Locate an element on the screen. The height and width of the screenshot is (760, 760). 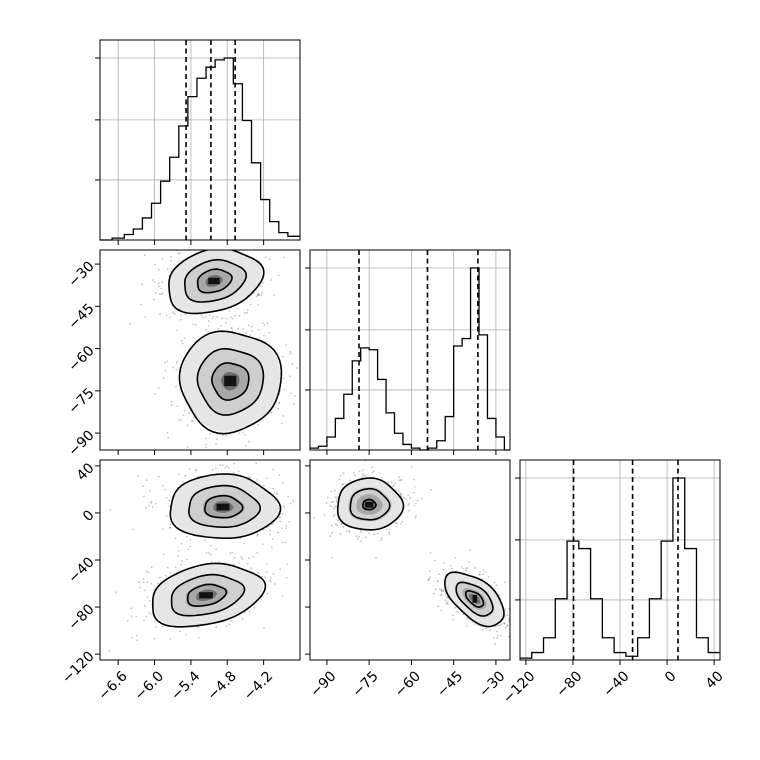
y-tick-label-1-4: −30 is located at coordinates (81, 274).